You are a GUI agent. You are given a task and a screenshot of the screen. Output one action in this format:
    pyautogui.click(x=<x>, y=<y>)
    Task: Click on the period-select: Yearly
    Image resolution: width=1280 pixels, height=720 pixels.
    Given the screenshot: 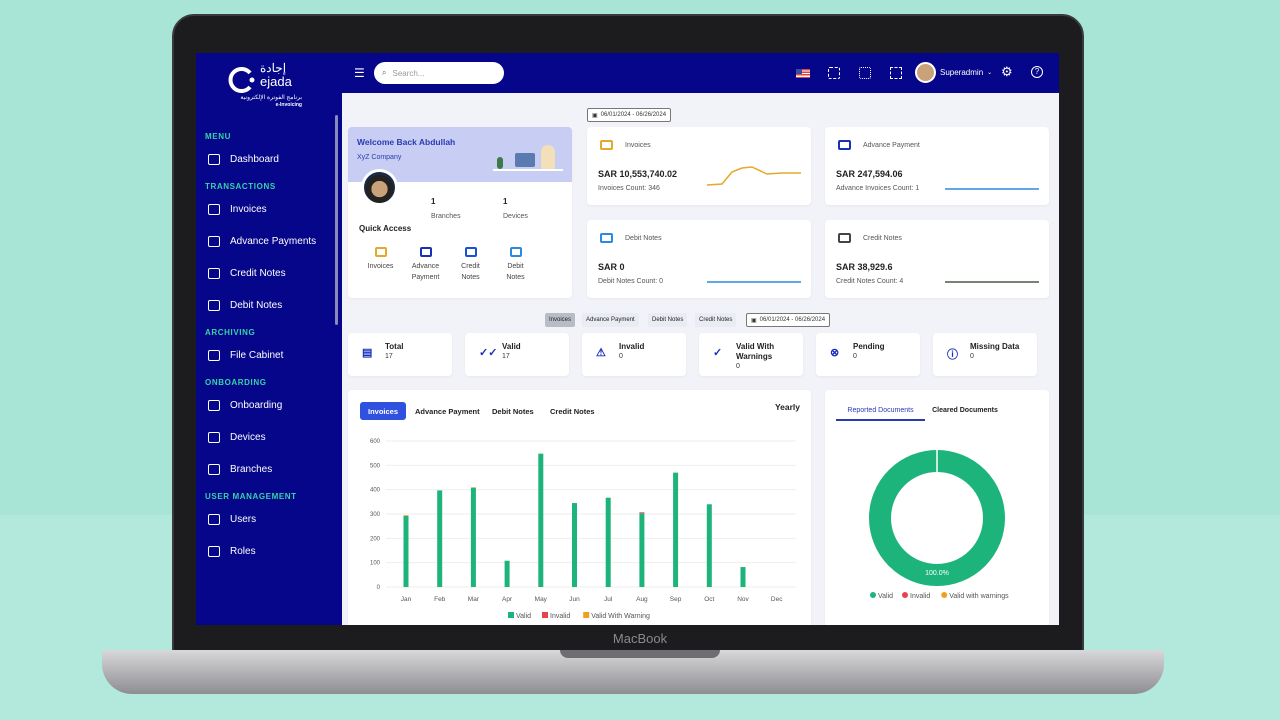 What is the action you would take?
    pyautogui.click(x=787, y=407)
    